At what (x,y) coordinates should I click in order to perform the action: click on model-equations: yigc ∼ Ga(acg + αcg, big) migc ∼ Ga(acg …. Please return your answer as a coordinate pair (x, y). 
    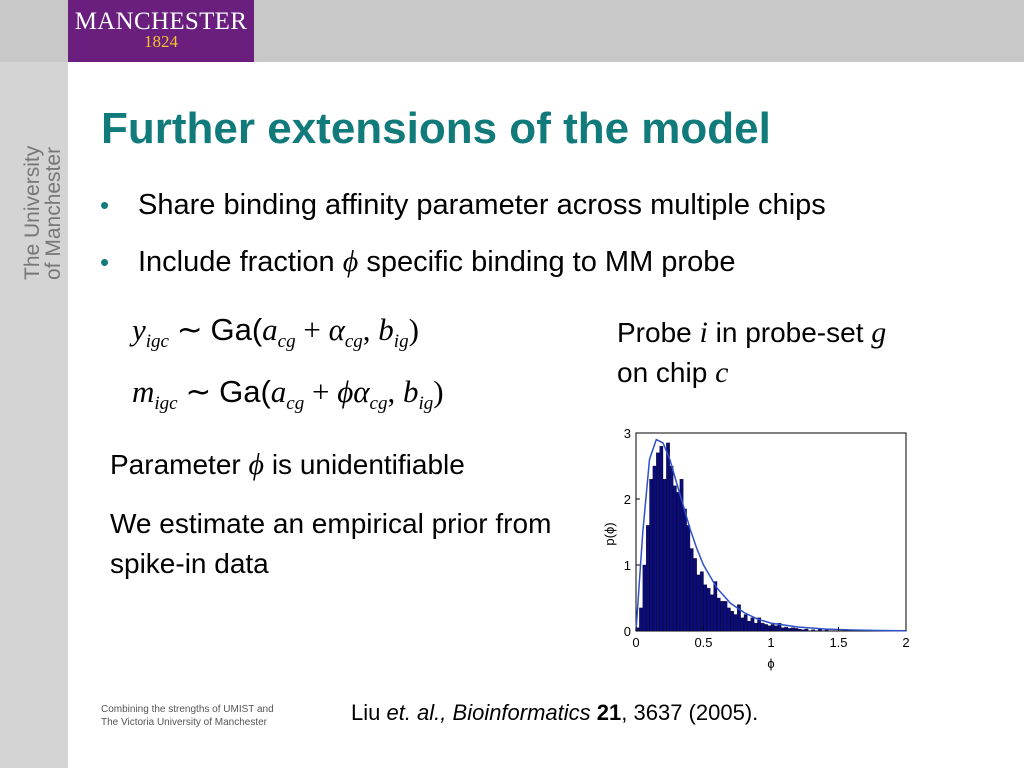
    Looking at the image, I should click on (357, 367).